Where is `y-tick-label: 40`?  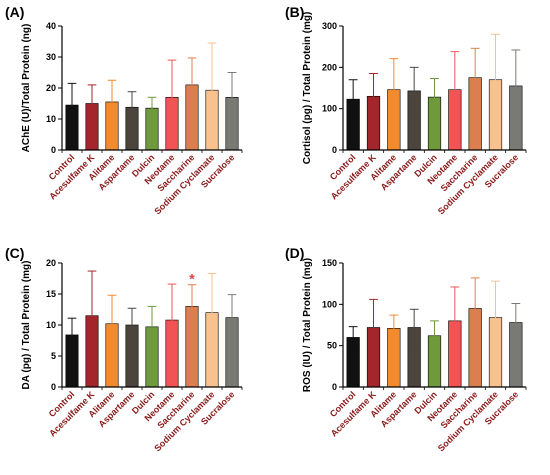 y-tick-label: 40 is located at coordinates (51, 26).